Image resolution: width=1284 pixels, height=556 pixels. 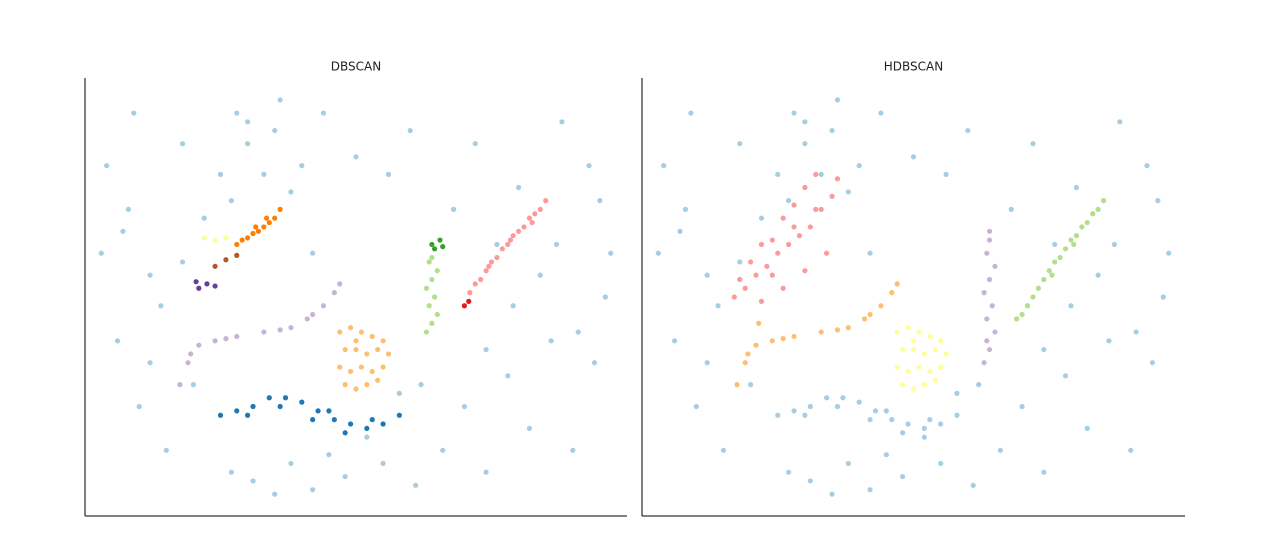 What do you see at coordinates (913, 67) in the screenshot?
I see `chart-title: HDBSCAN` at bounding box center [913, 67].